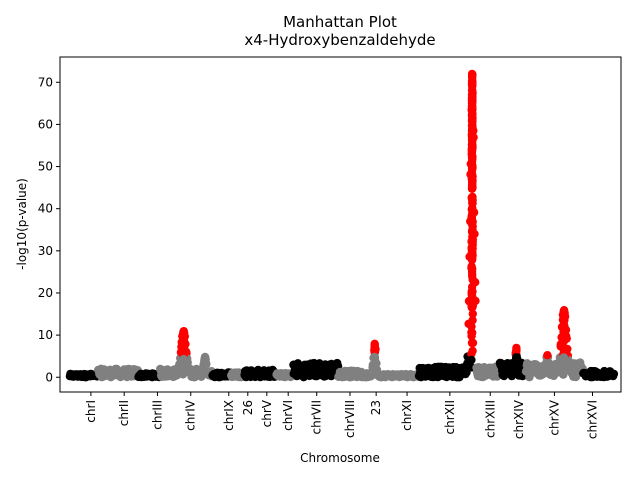 This screenshot has width=640, height=480. I want to click on x-tick-label: chrIV, so click(191, 415).